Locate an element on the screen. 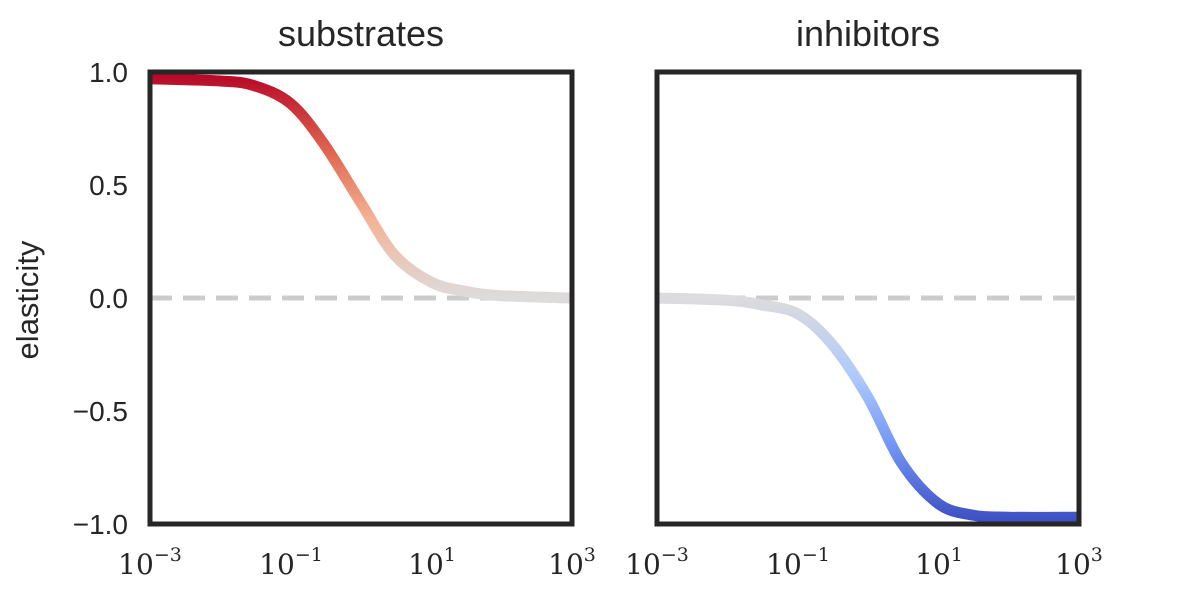 The height and width of the screenshot is (600, 1200). panel-title-substrates: substrates is located at coordinates (361, 33).